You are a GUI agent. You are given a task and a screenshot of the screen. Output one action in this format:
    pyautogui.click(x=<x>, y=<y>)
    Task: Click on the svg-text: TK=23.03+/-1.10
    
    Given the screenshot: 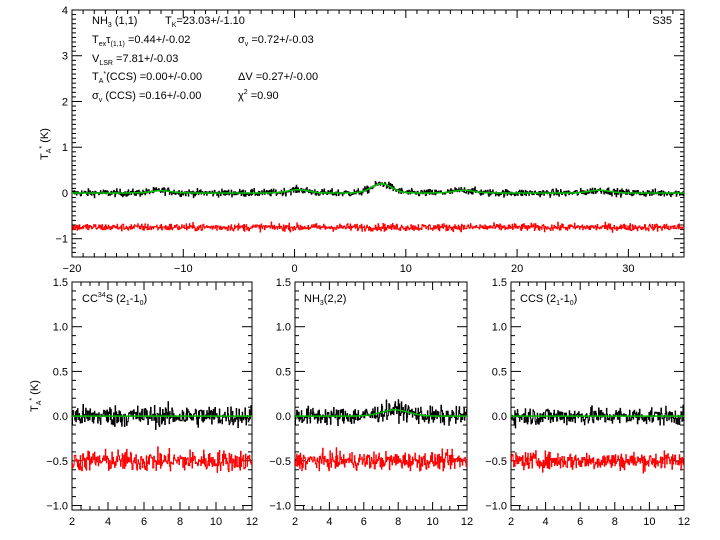 What is the action you would take?
    pyautogui.click(x=205, y=22)
    